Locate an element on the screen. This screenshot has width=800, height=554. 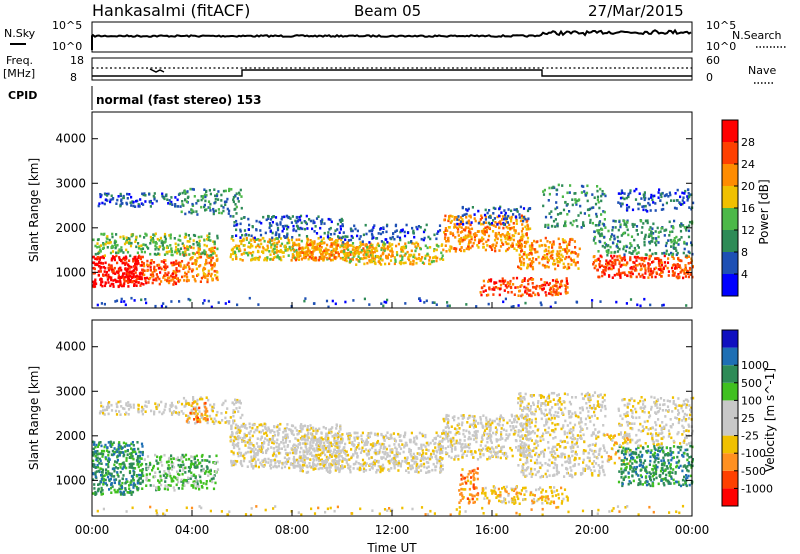
power-colorbar-tick-label: 28 is located at coordinates (748, 142).